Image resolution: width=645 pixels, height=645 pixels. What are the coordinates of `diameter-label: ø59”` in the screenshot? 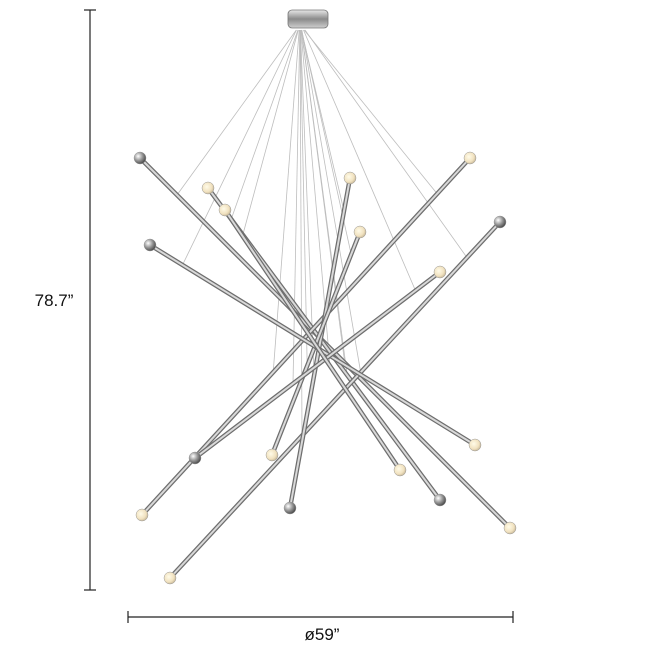 It's located at (322, 634).